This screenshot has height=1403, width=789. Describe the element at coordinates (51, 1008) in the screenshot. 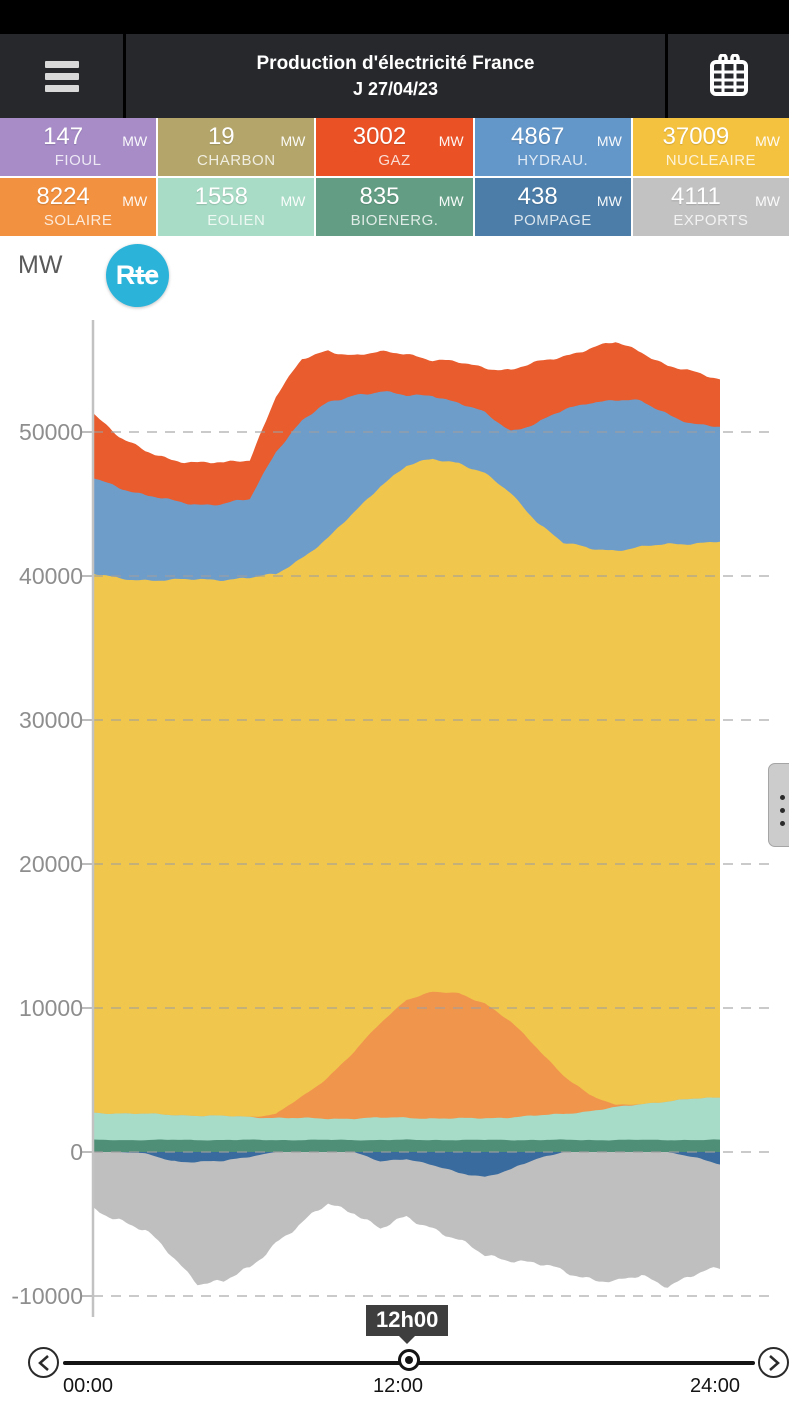

I see `y-axis-tick-label: 10000` at that location.